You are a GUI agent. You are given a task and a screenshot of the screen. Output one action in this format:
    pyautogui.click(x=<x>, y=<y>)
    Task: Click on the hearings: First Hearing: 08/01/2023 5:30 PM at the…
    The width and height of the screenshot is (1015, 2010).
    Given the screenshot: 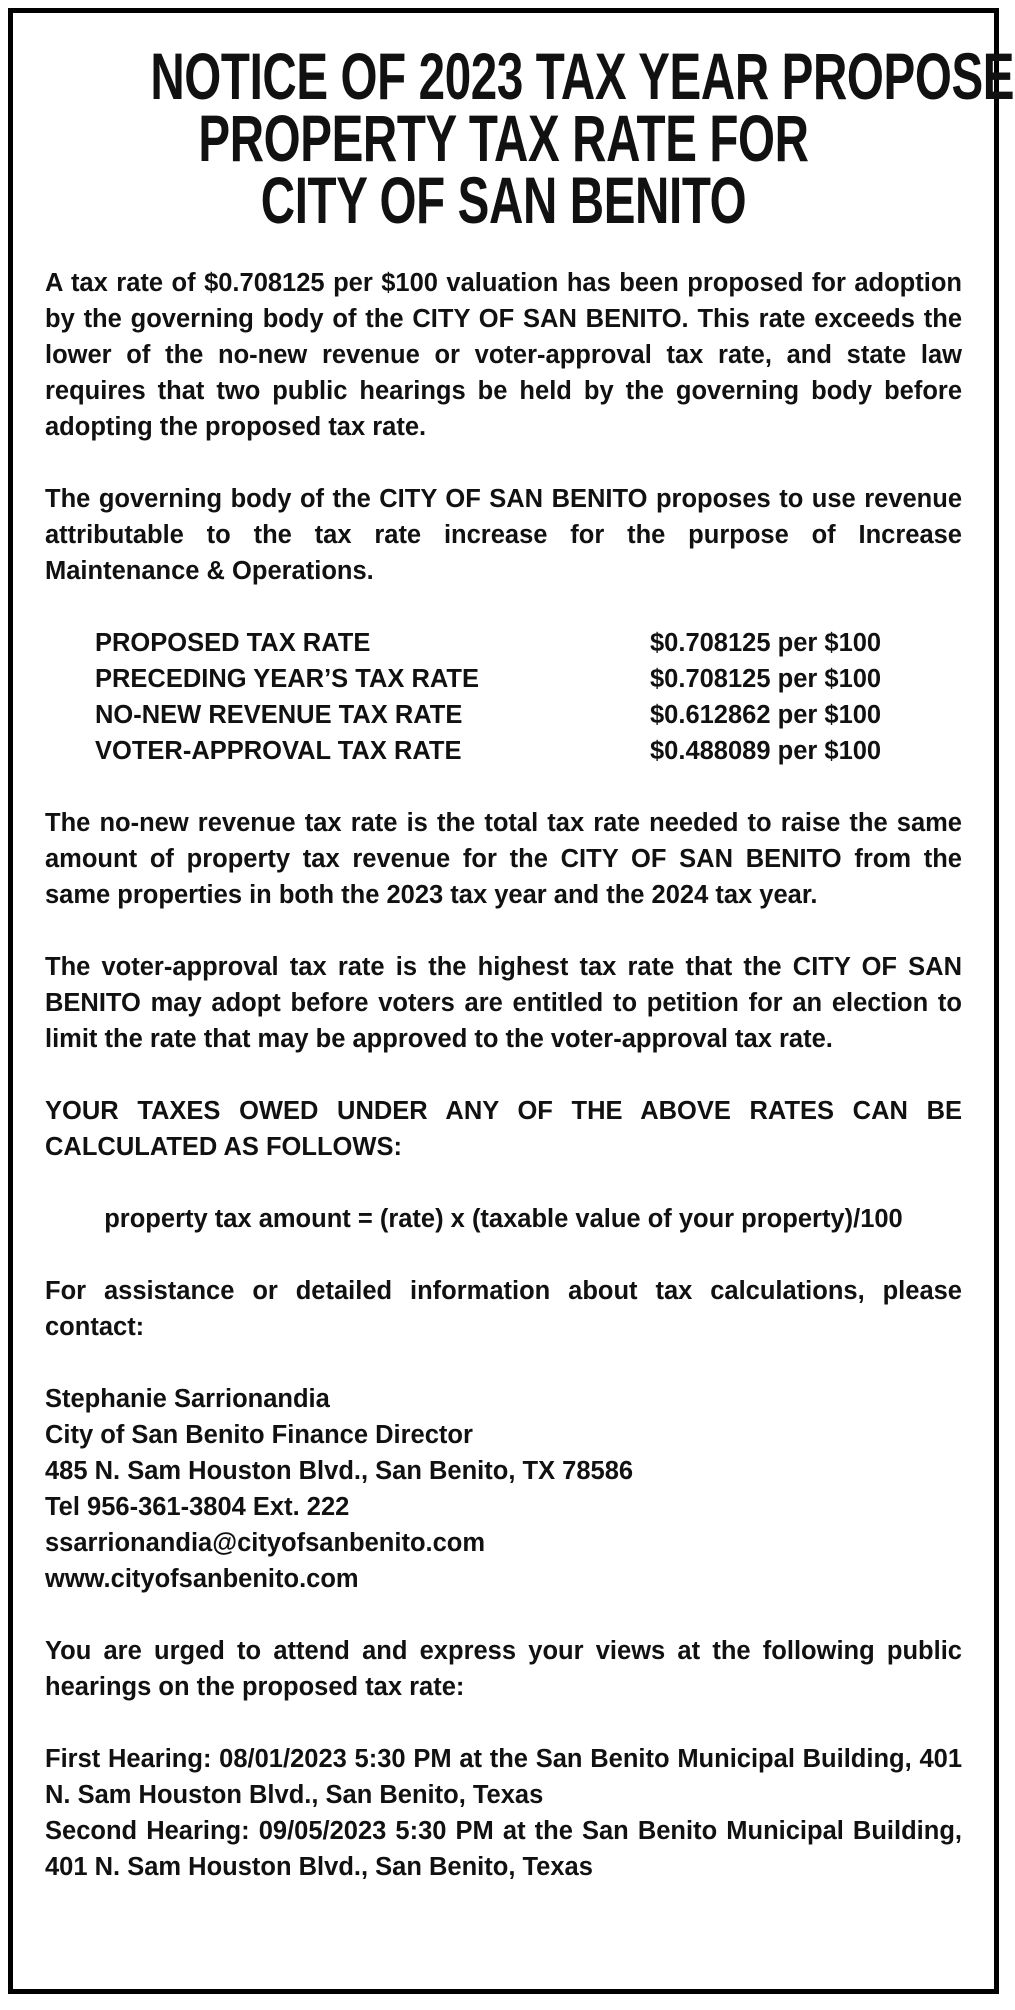 What is the action you would take?
    pyautogui.click(x=503, y=1813)
    